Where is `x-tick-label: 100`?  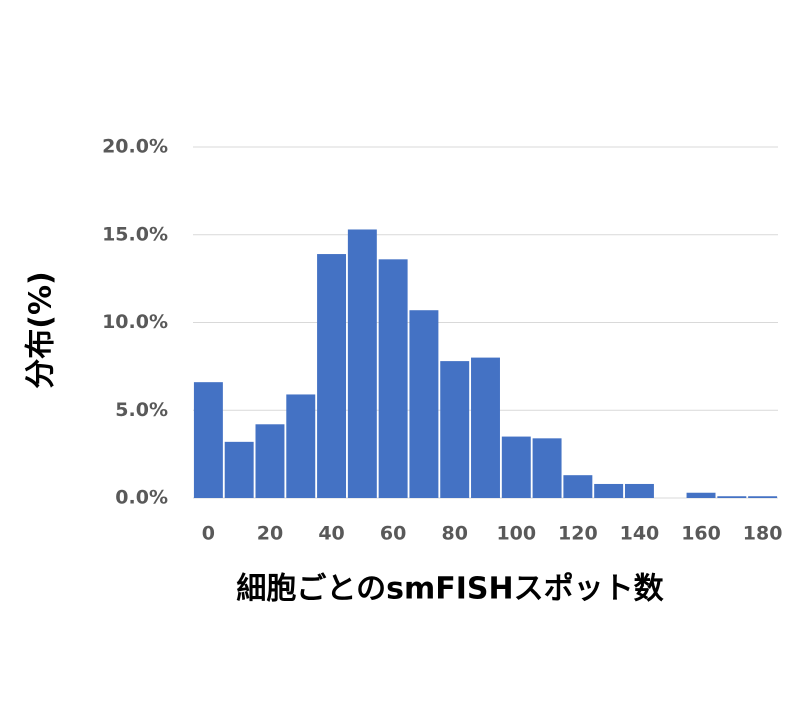 x-tick-label: 100 is located at coordinates (516, 534).